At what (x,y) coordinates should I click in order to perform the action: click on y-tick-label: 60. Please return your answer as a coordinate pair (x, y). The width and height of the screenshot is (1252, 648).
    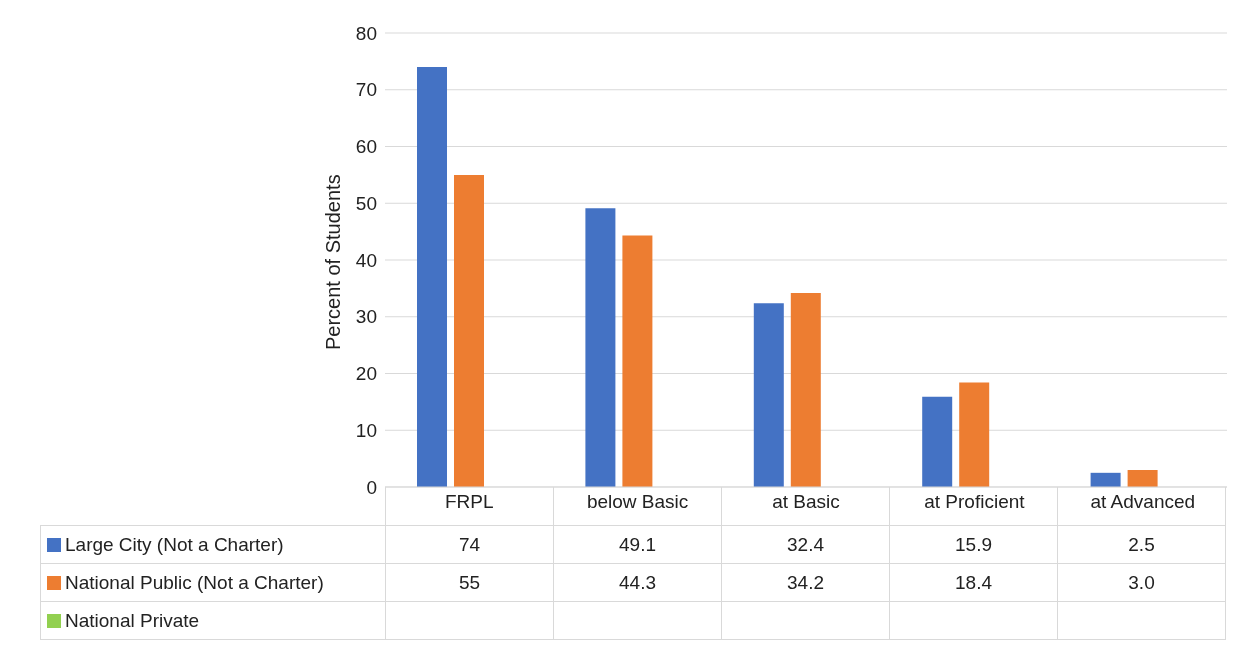
    Looking at the image, I should click on (366, 147).